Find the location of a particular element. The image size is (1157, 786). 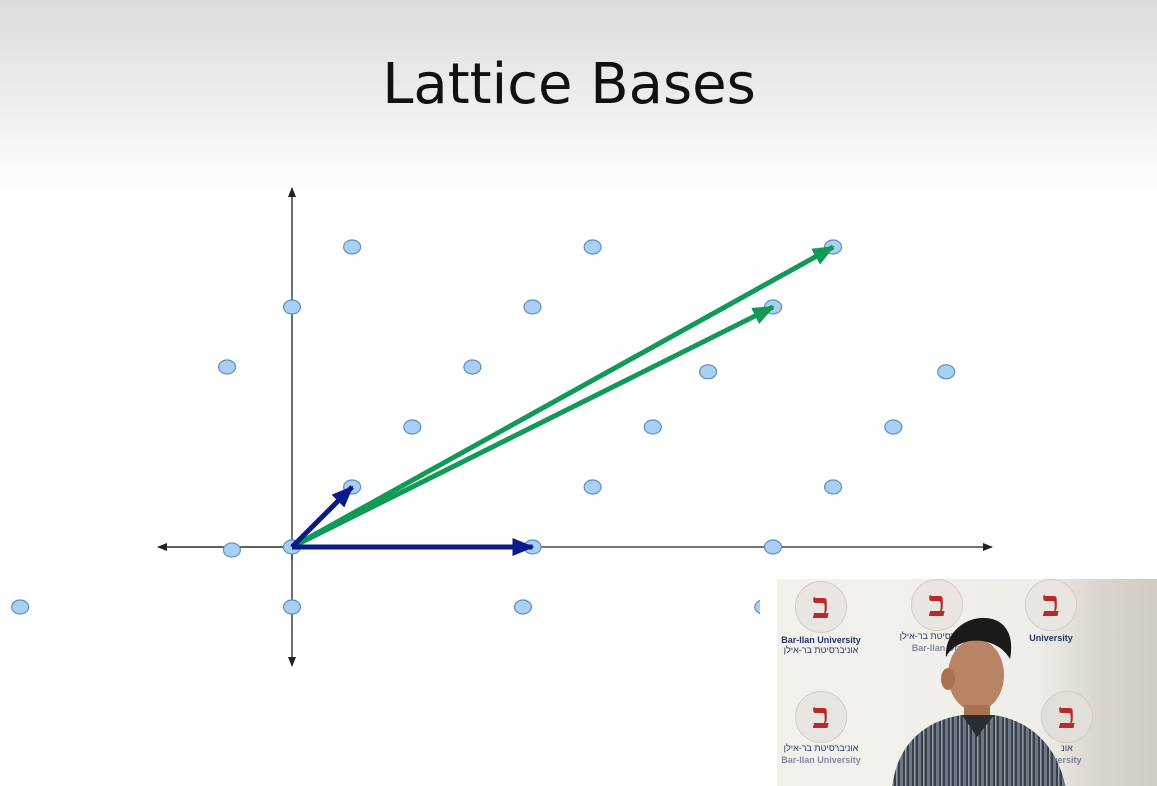

logo-text-english: University is located at coordinates (1051, 638).